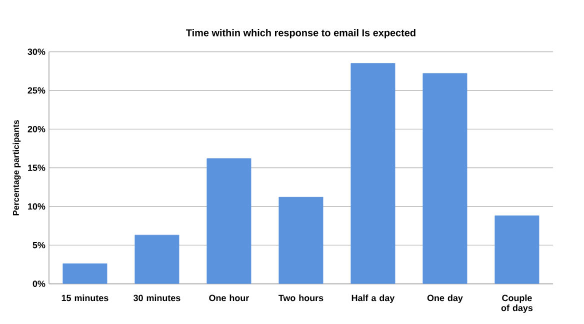 The height and width of the screenshot is (324, 584). I want to click on y-tick-label: 20%, so click(37, 129).